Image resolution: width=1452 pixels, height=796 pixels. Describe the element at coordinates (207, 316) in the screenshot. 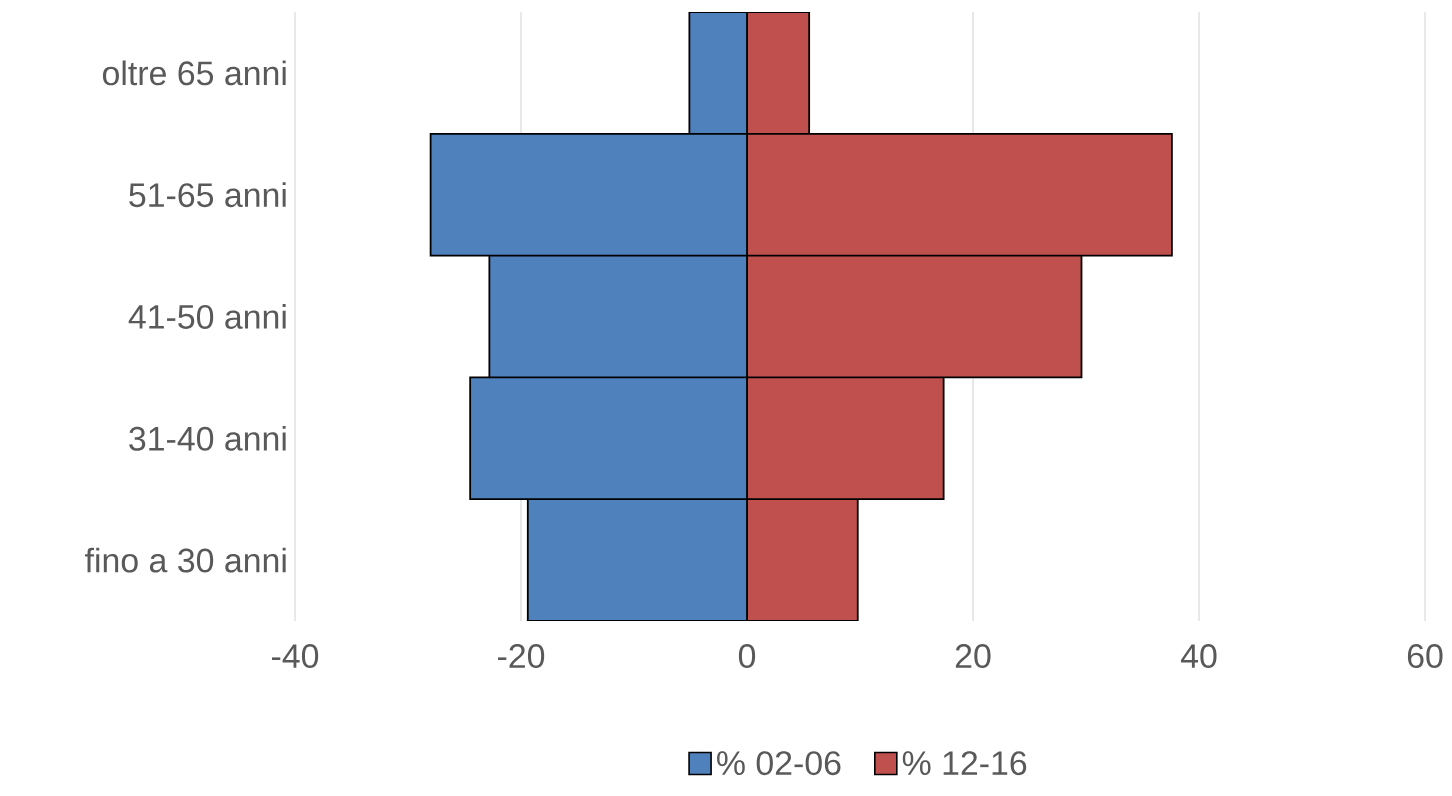

I see `y-tick-label: 41-50 anni` at that location.